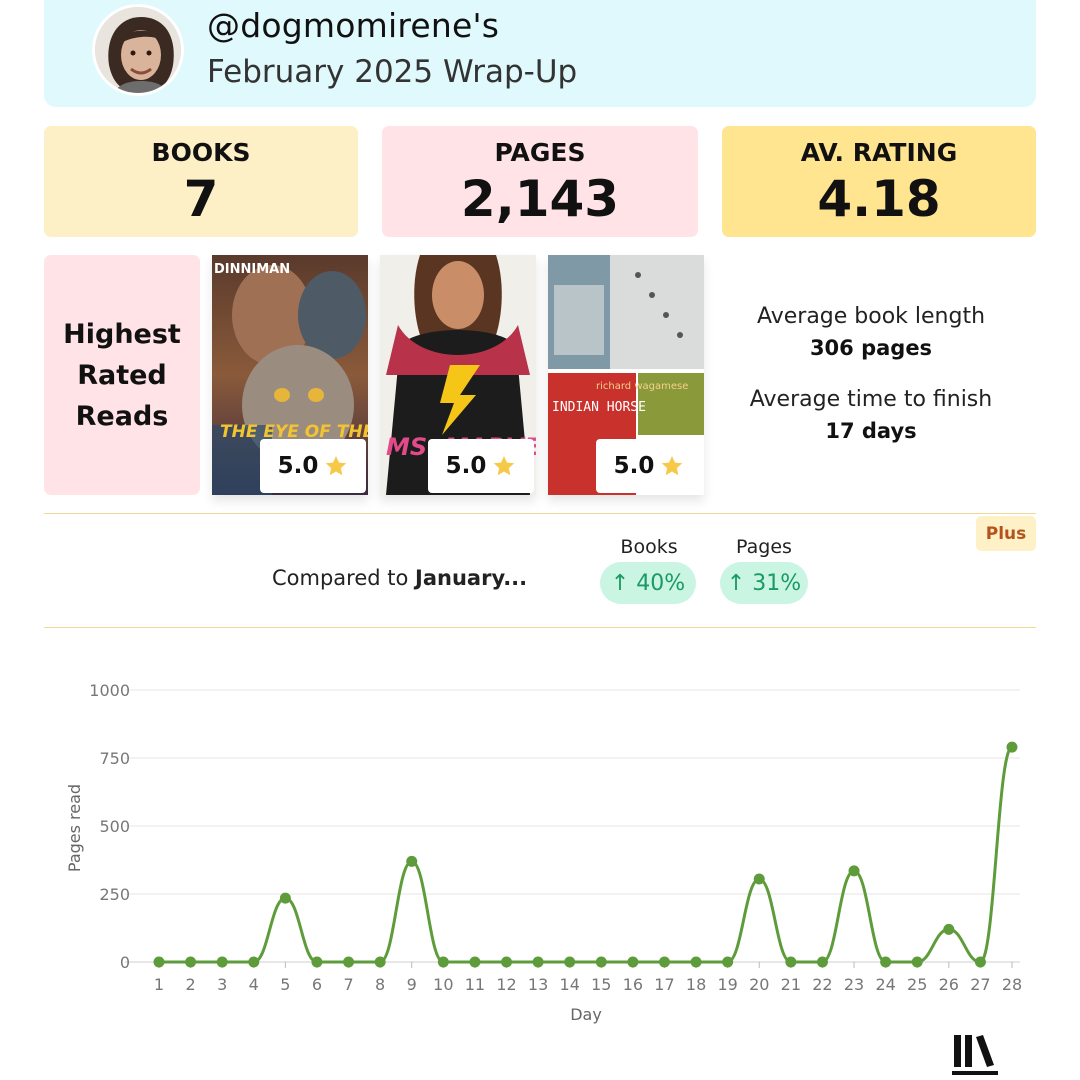  What do you see at coordinates (879, 199) in the screenshot?
I see `avg-rating-value: 4.18` at bounding box center [879, 199].